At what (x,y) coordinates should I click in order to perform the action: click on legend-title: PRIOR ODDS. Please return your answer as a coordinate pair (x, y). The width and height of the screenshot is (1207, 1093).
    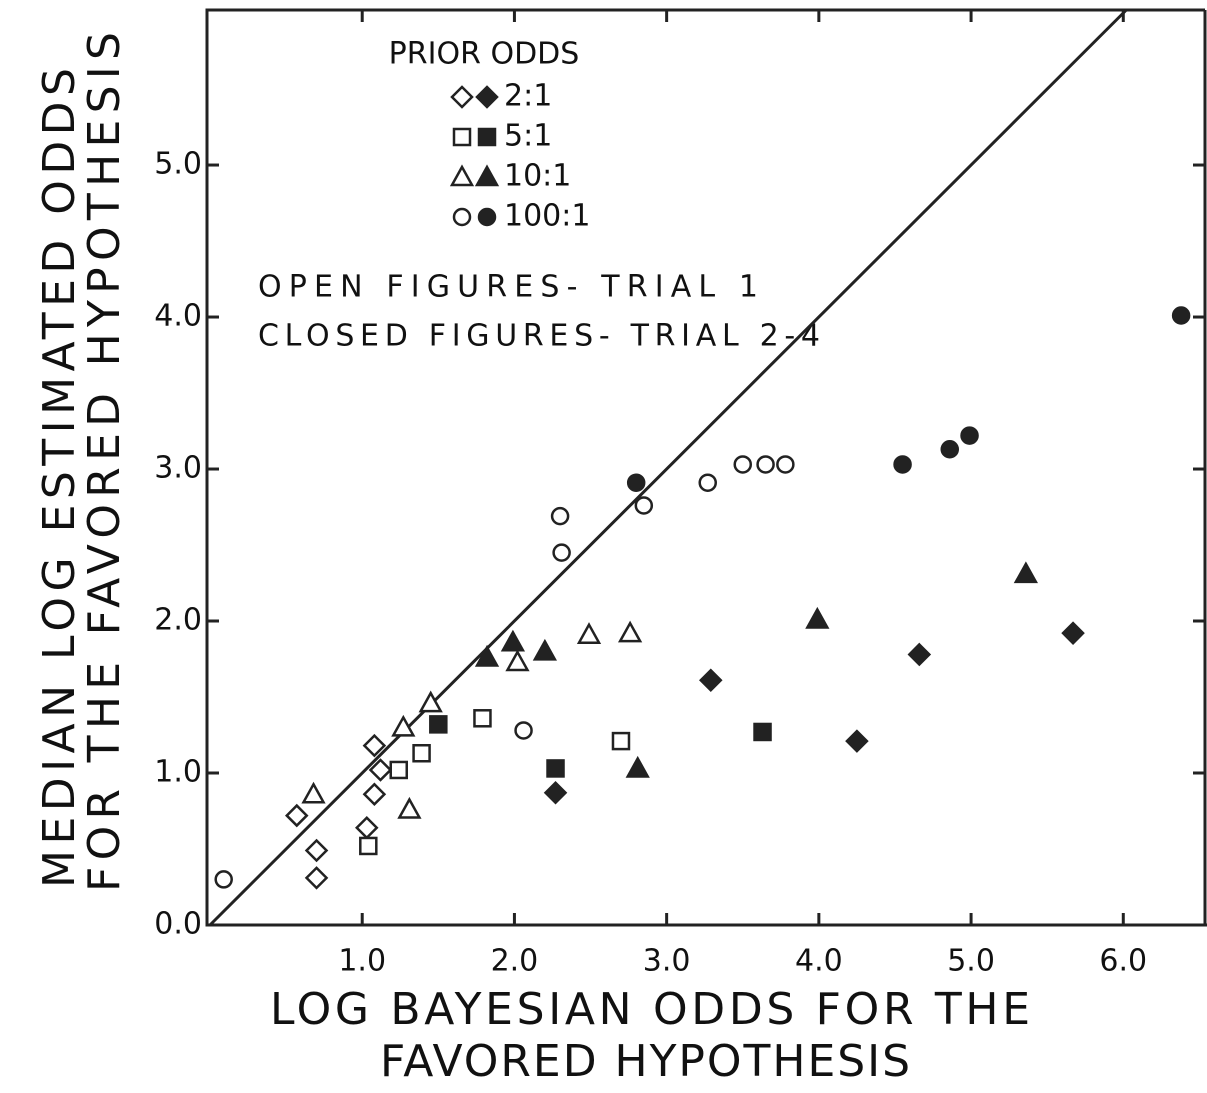
    Looking at the image, I should click on (484, 54).